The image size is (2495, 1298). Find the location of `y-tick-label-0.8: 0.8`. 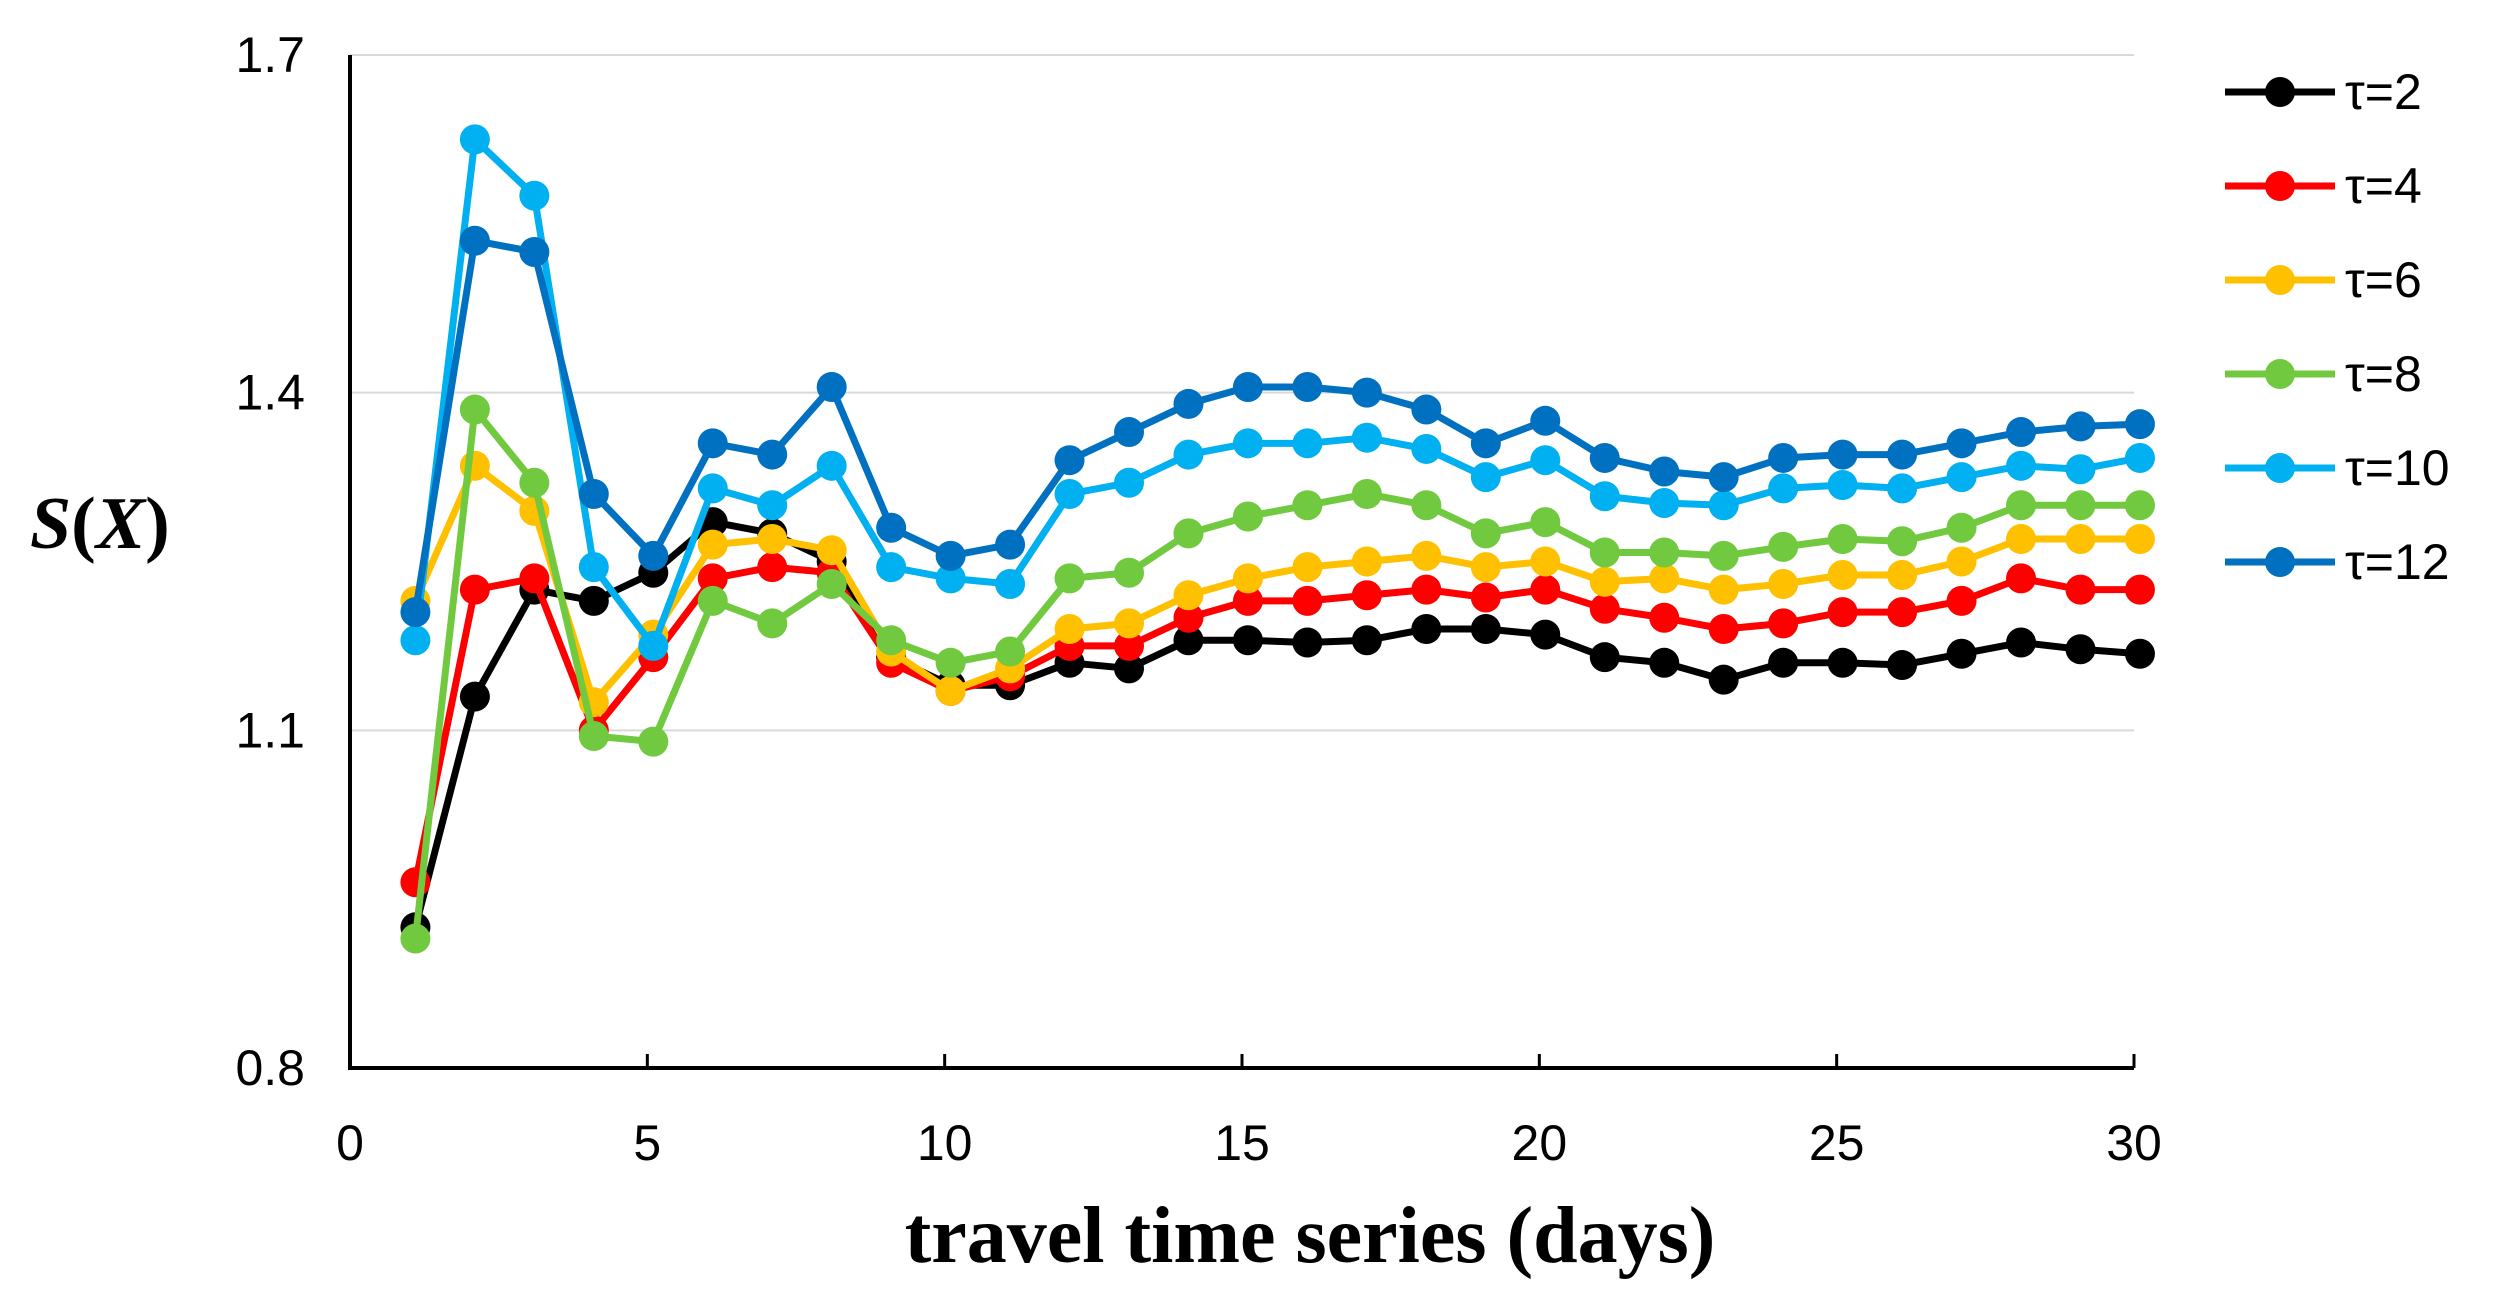

y-tick-label-0.8: 0.8 is located at coordinates (270, 1068).